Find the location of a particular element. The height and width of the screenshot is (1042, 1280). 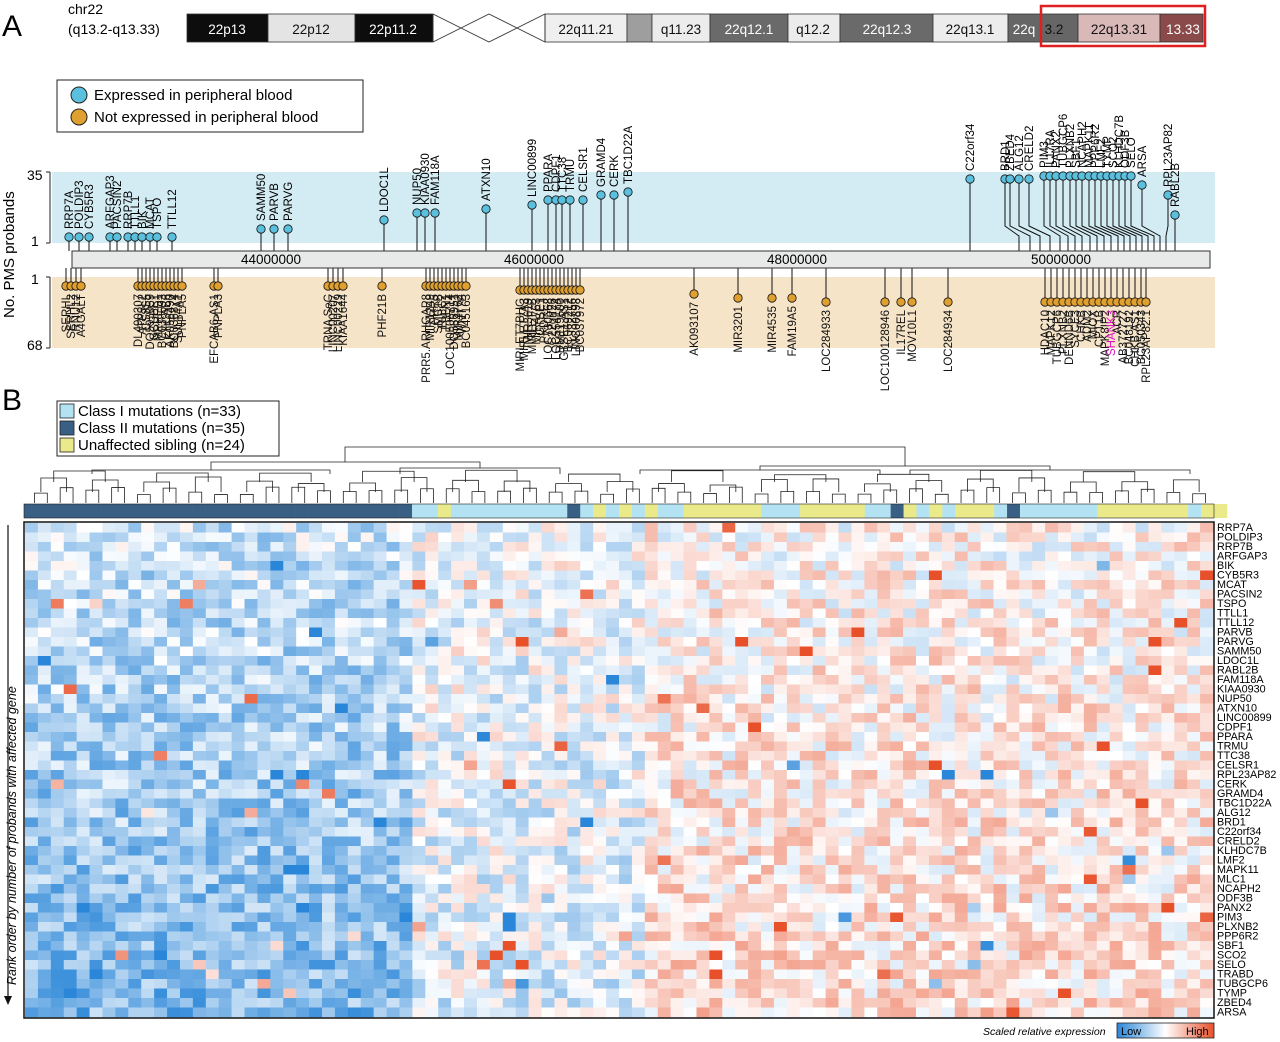

top-gene-label: ZBED4 is located at coordinates (1011, 152).